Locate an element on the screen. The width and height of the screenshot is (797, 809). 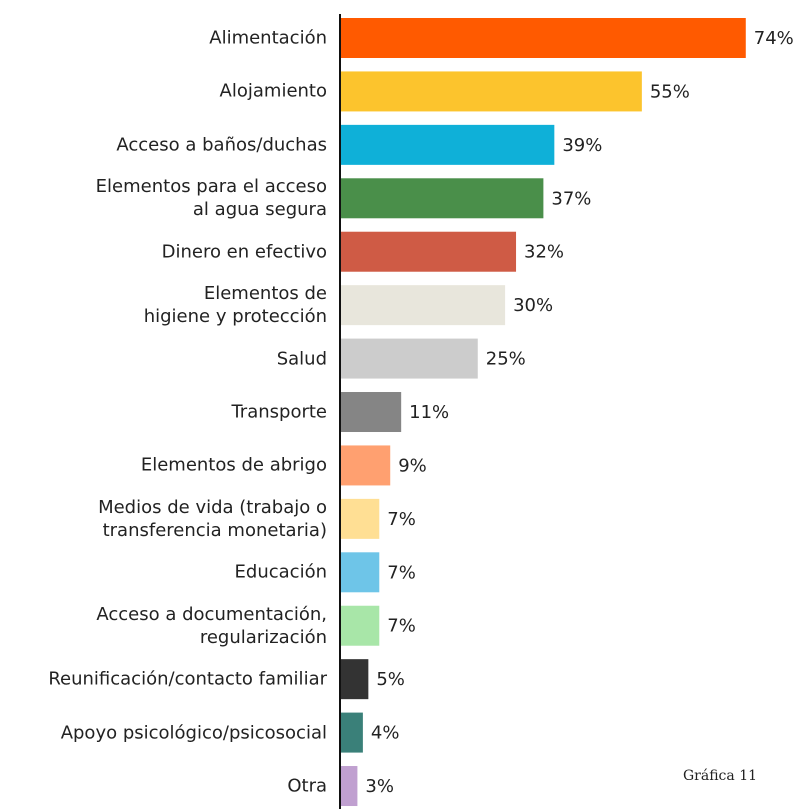
category-label: Elementos para el acceso al agua segura is located at coordinates (211, 198).